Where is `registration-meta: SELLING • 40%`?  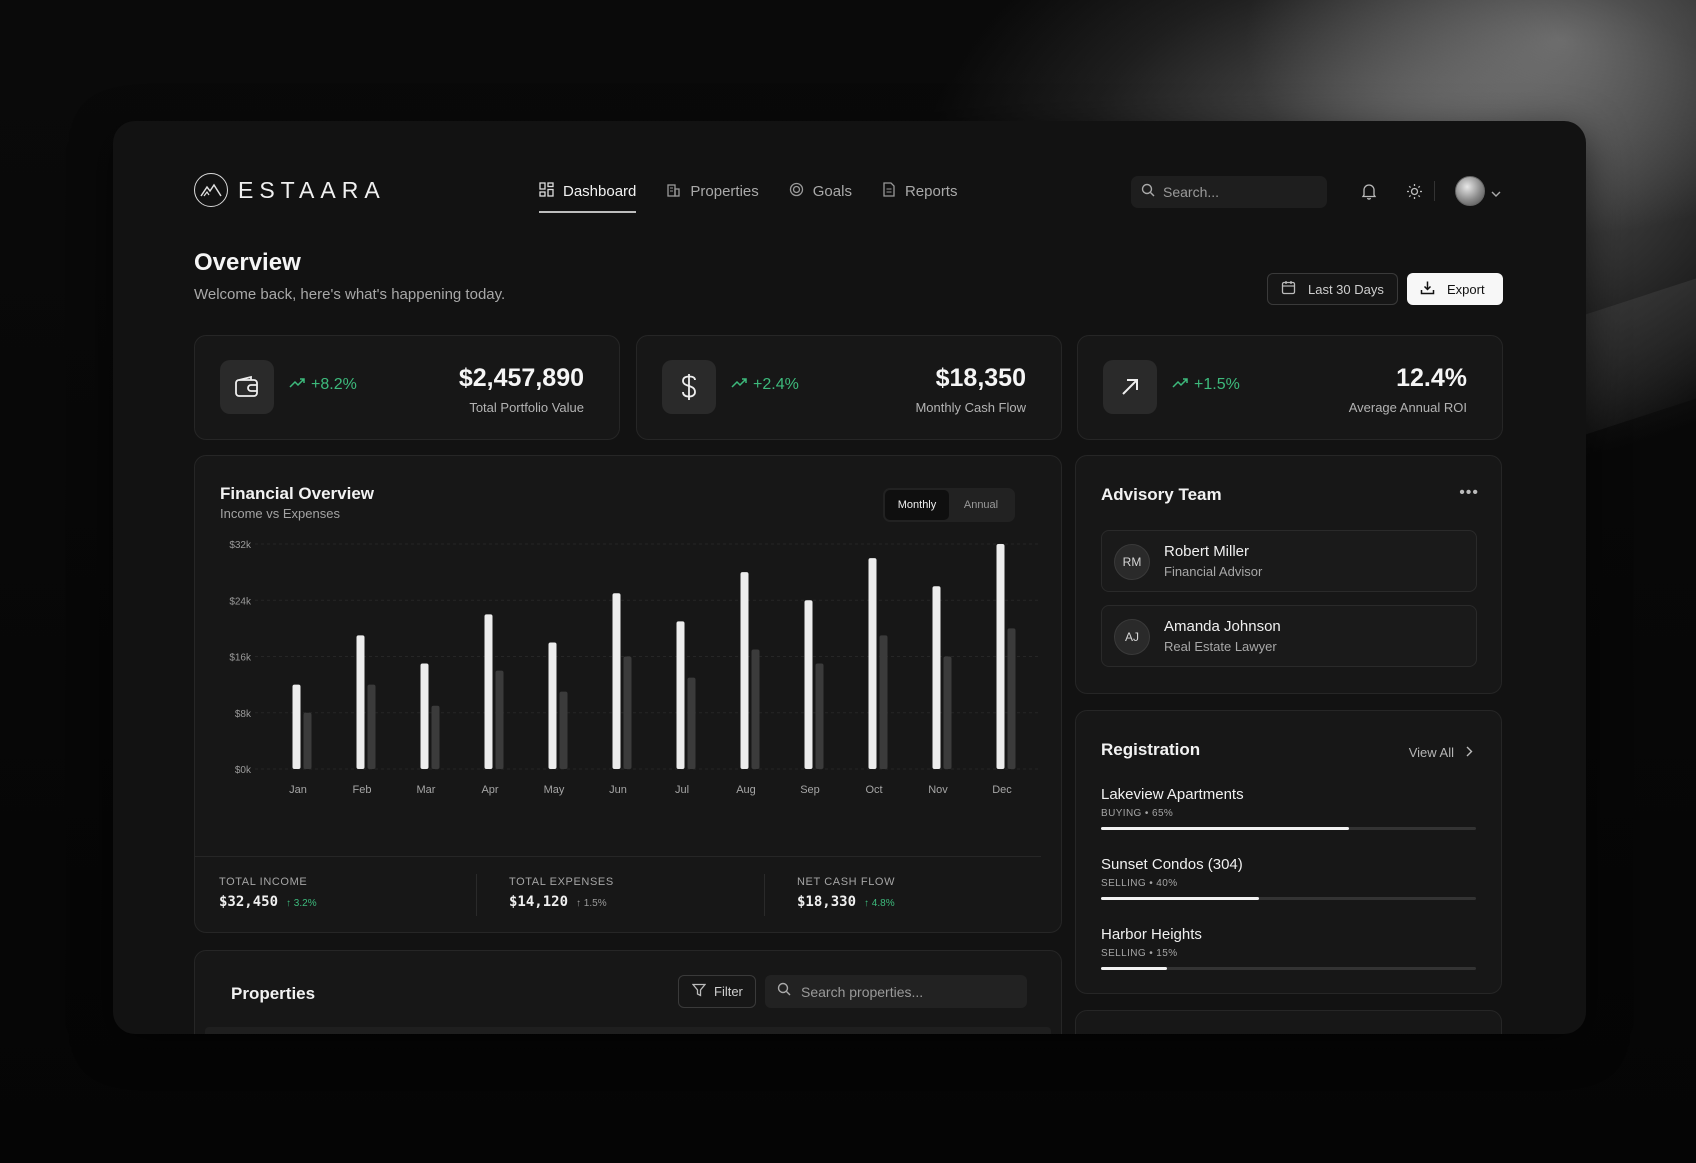 registration-meta: SELLING • 40% is located at coordinates (1139, 883).